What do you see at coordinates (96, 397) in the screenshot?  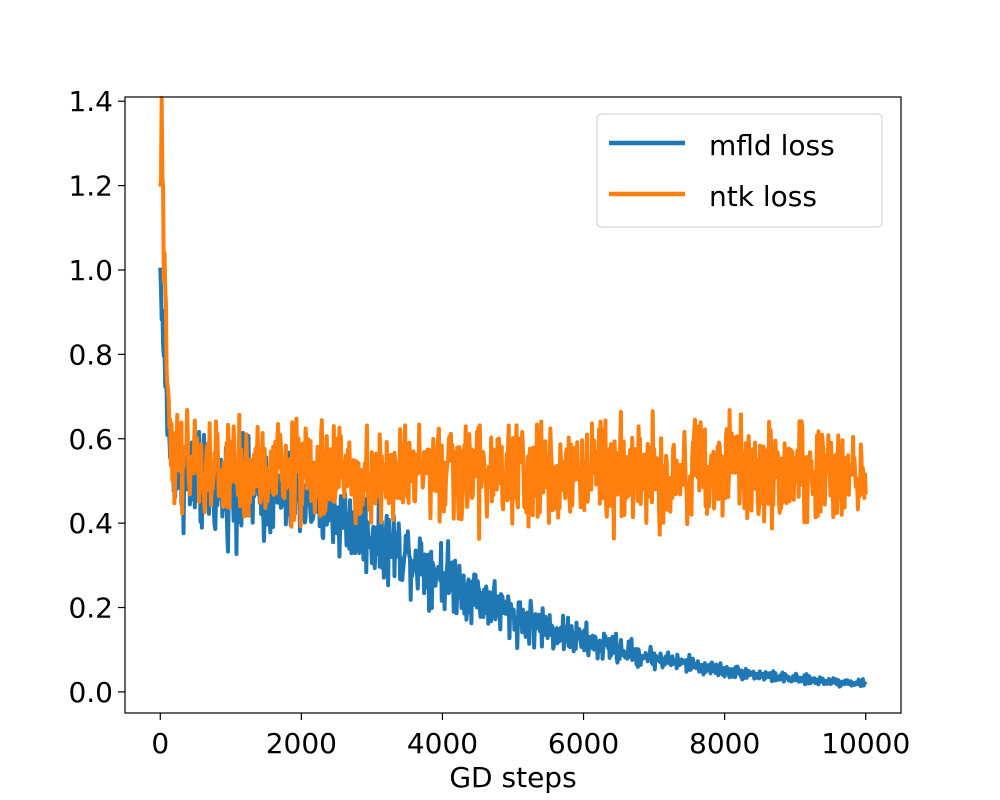 I see `y-ticks: 0.0 0.2 0.4 0.6 0.8 1.0 1.2 1.4` at bounding box center [96, 397].